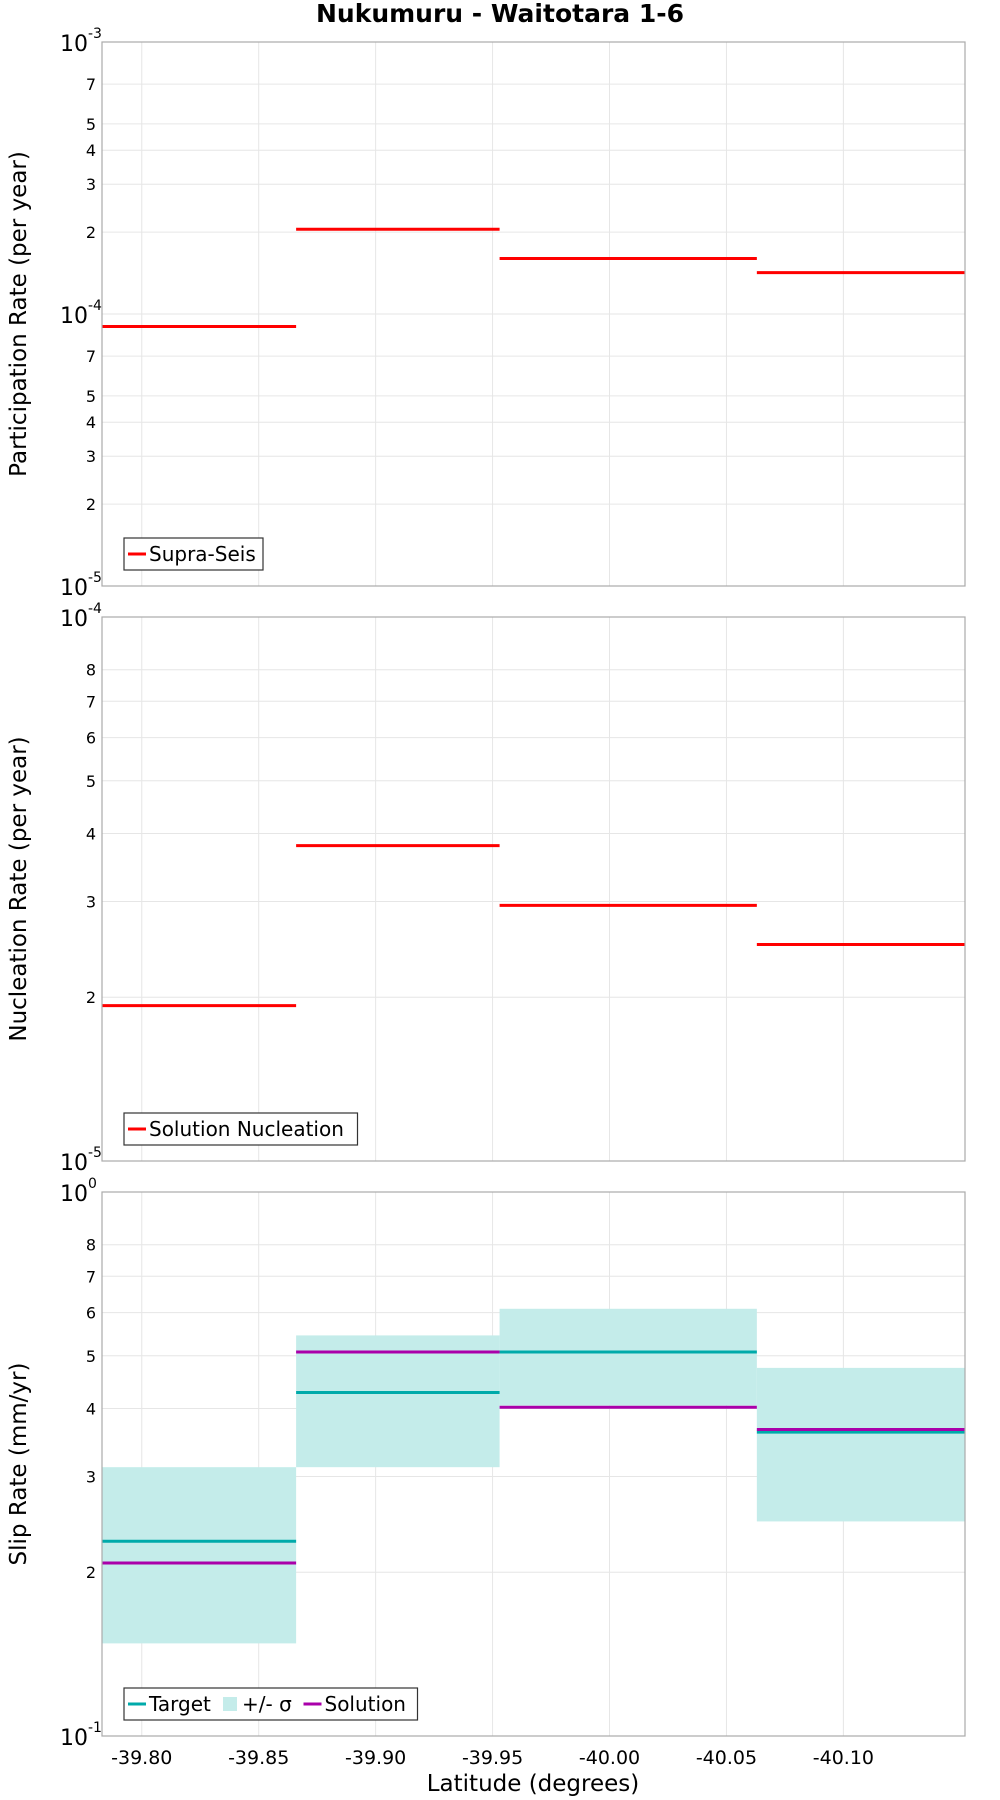  Describe the element at coordinates (19, 1464) in the screenshot. I see `y-axis-label: Slip Rate (mm/yr)` at that location.